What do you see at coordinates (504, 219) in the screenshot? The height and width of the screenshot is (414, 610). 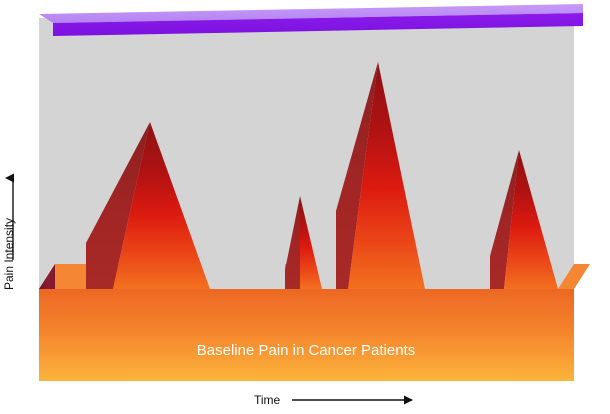 I see `pain-spike-4-side-face` at bounding box center [504, 219].